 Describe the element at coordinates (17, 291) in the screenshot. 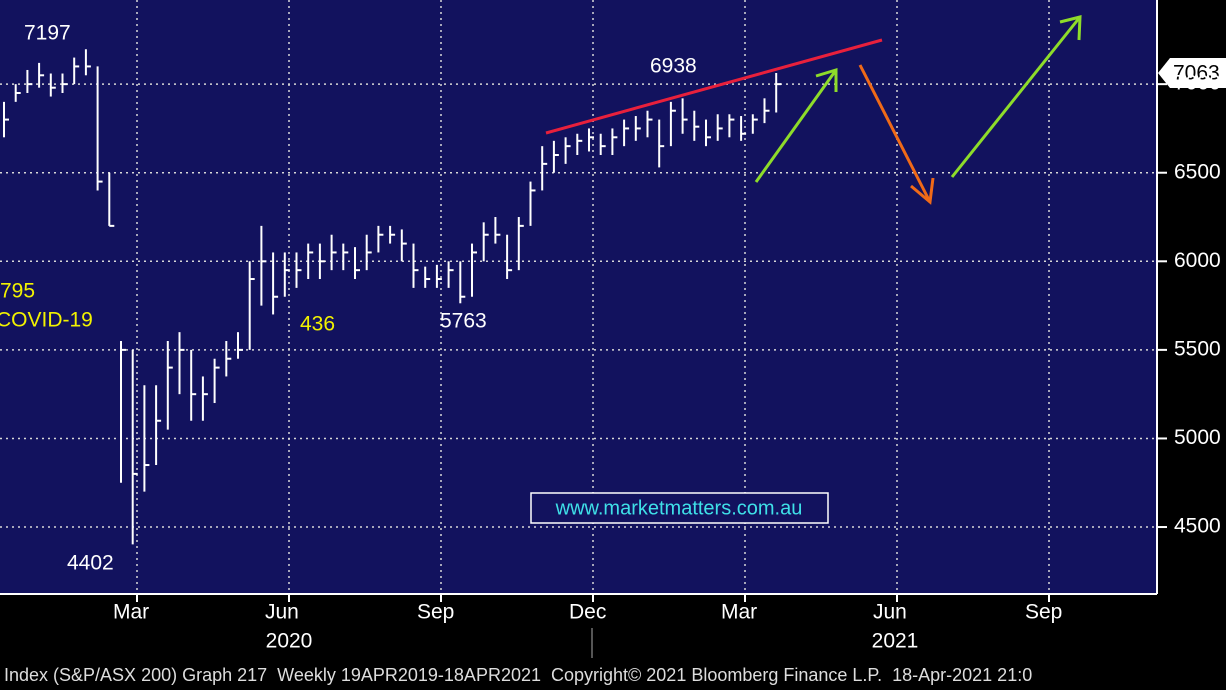

I see `annotation: 795` at that location.